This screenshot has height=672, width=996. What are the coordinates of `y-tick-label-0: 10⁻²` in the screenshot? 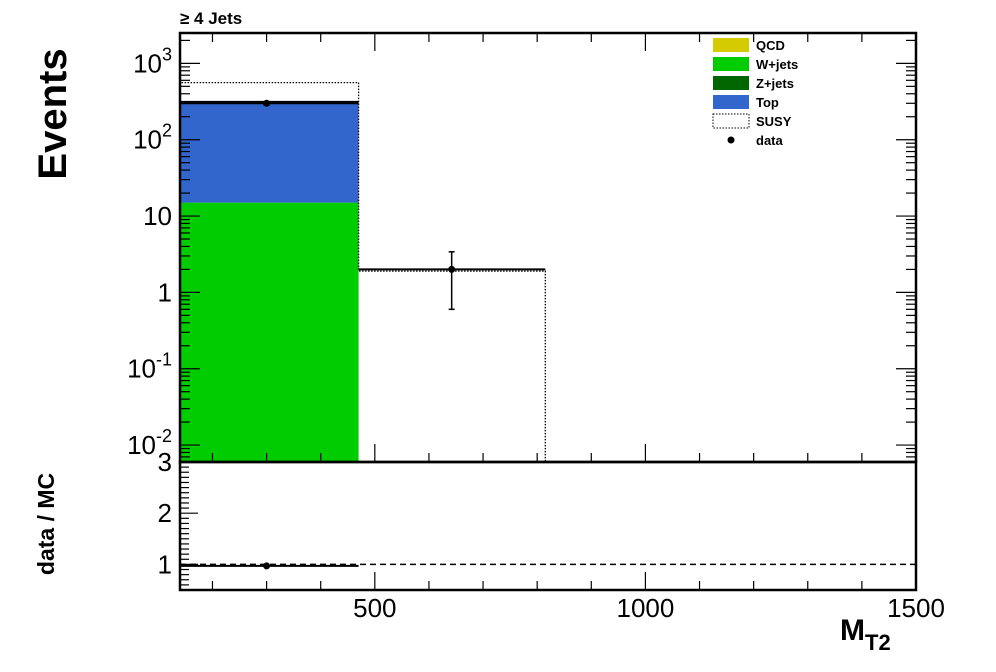 It's located at (149, 443).